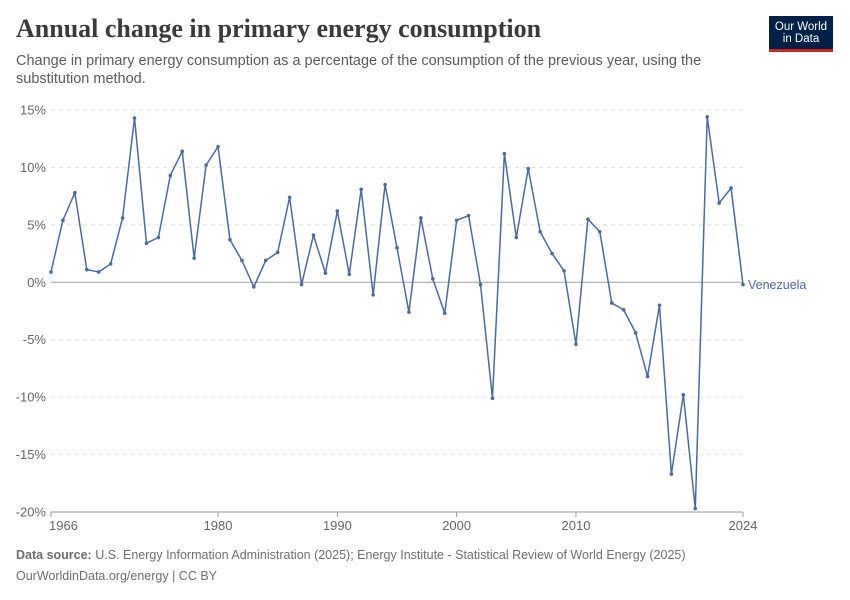 This screenshot has width=850, height=600. I want to click on y-tick-label: 0%, so click(36, 282).